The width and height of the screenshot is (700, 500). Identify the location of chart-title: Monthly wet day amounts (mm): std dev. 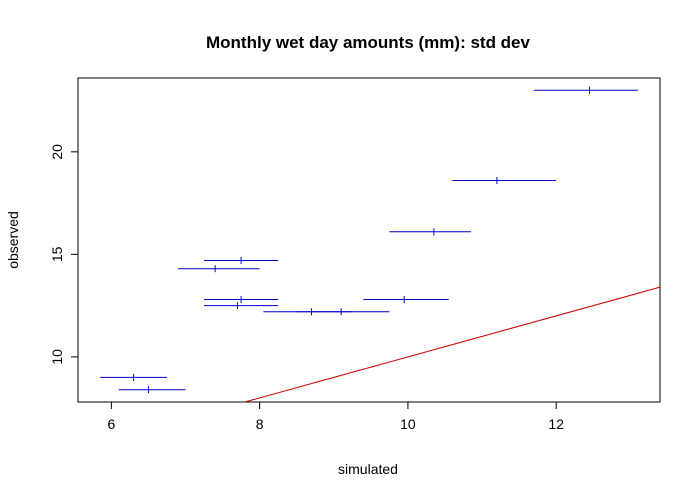
(368, 42).